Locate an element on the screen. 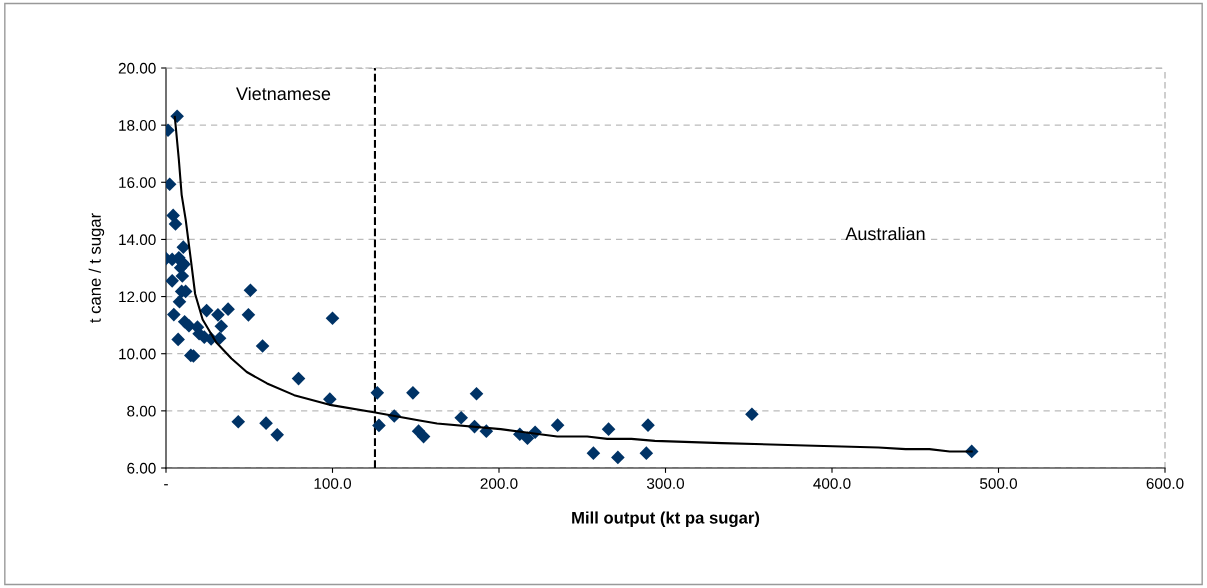 The image size is (1207, 588). x-tick-label: 600.0 is located at coordinates (1165, 483).